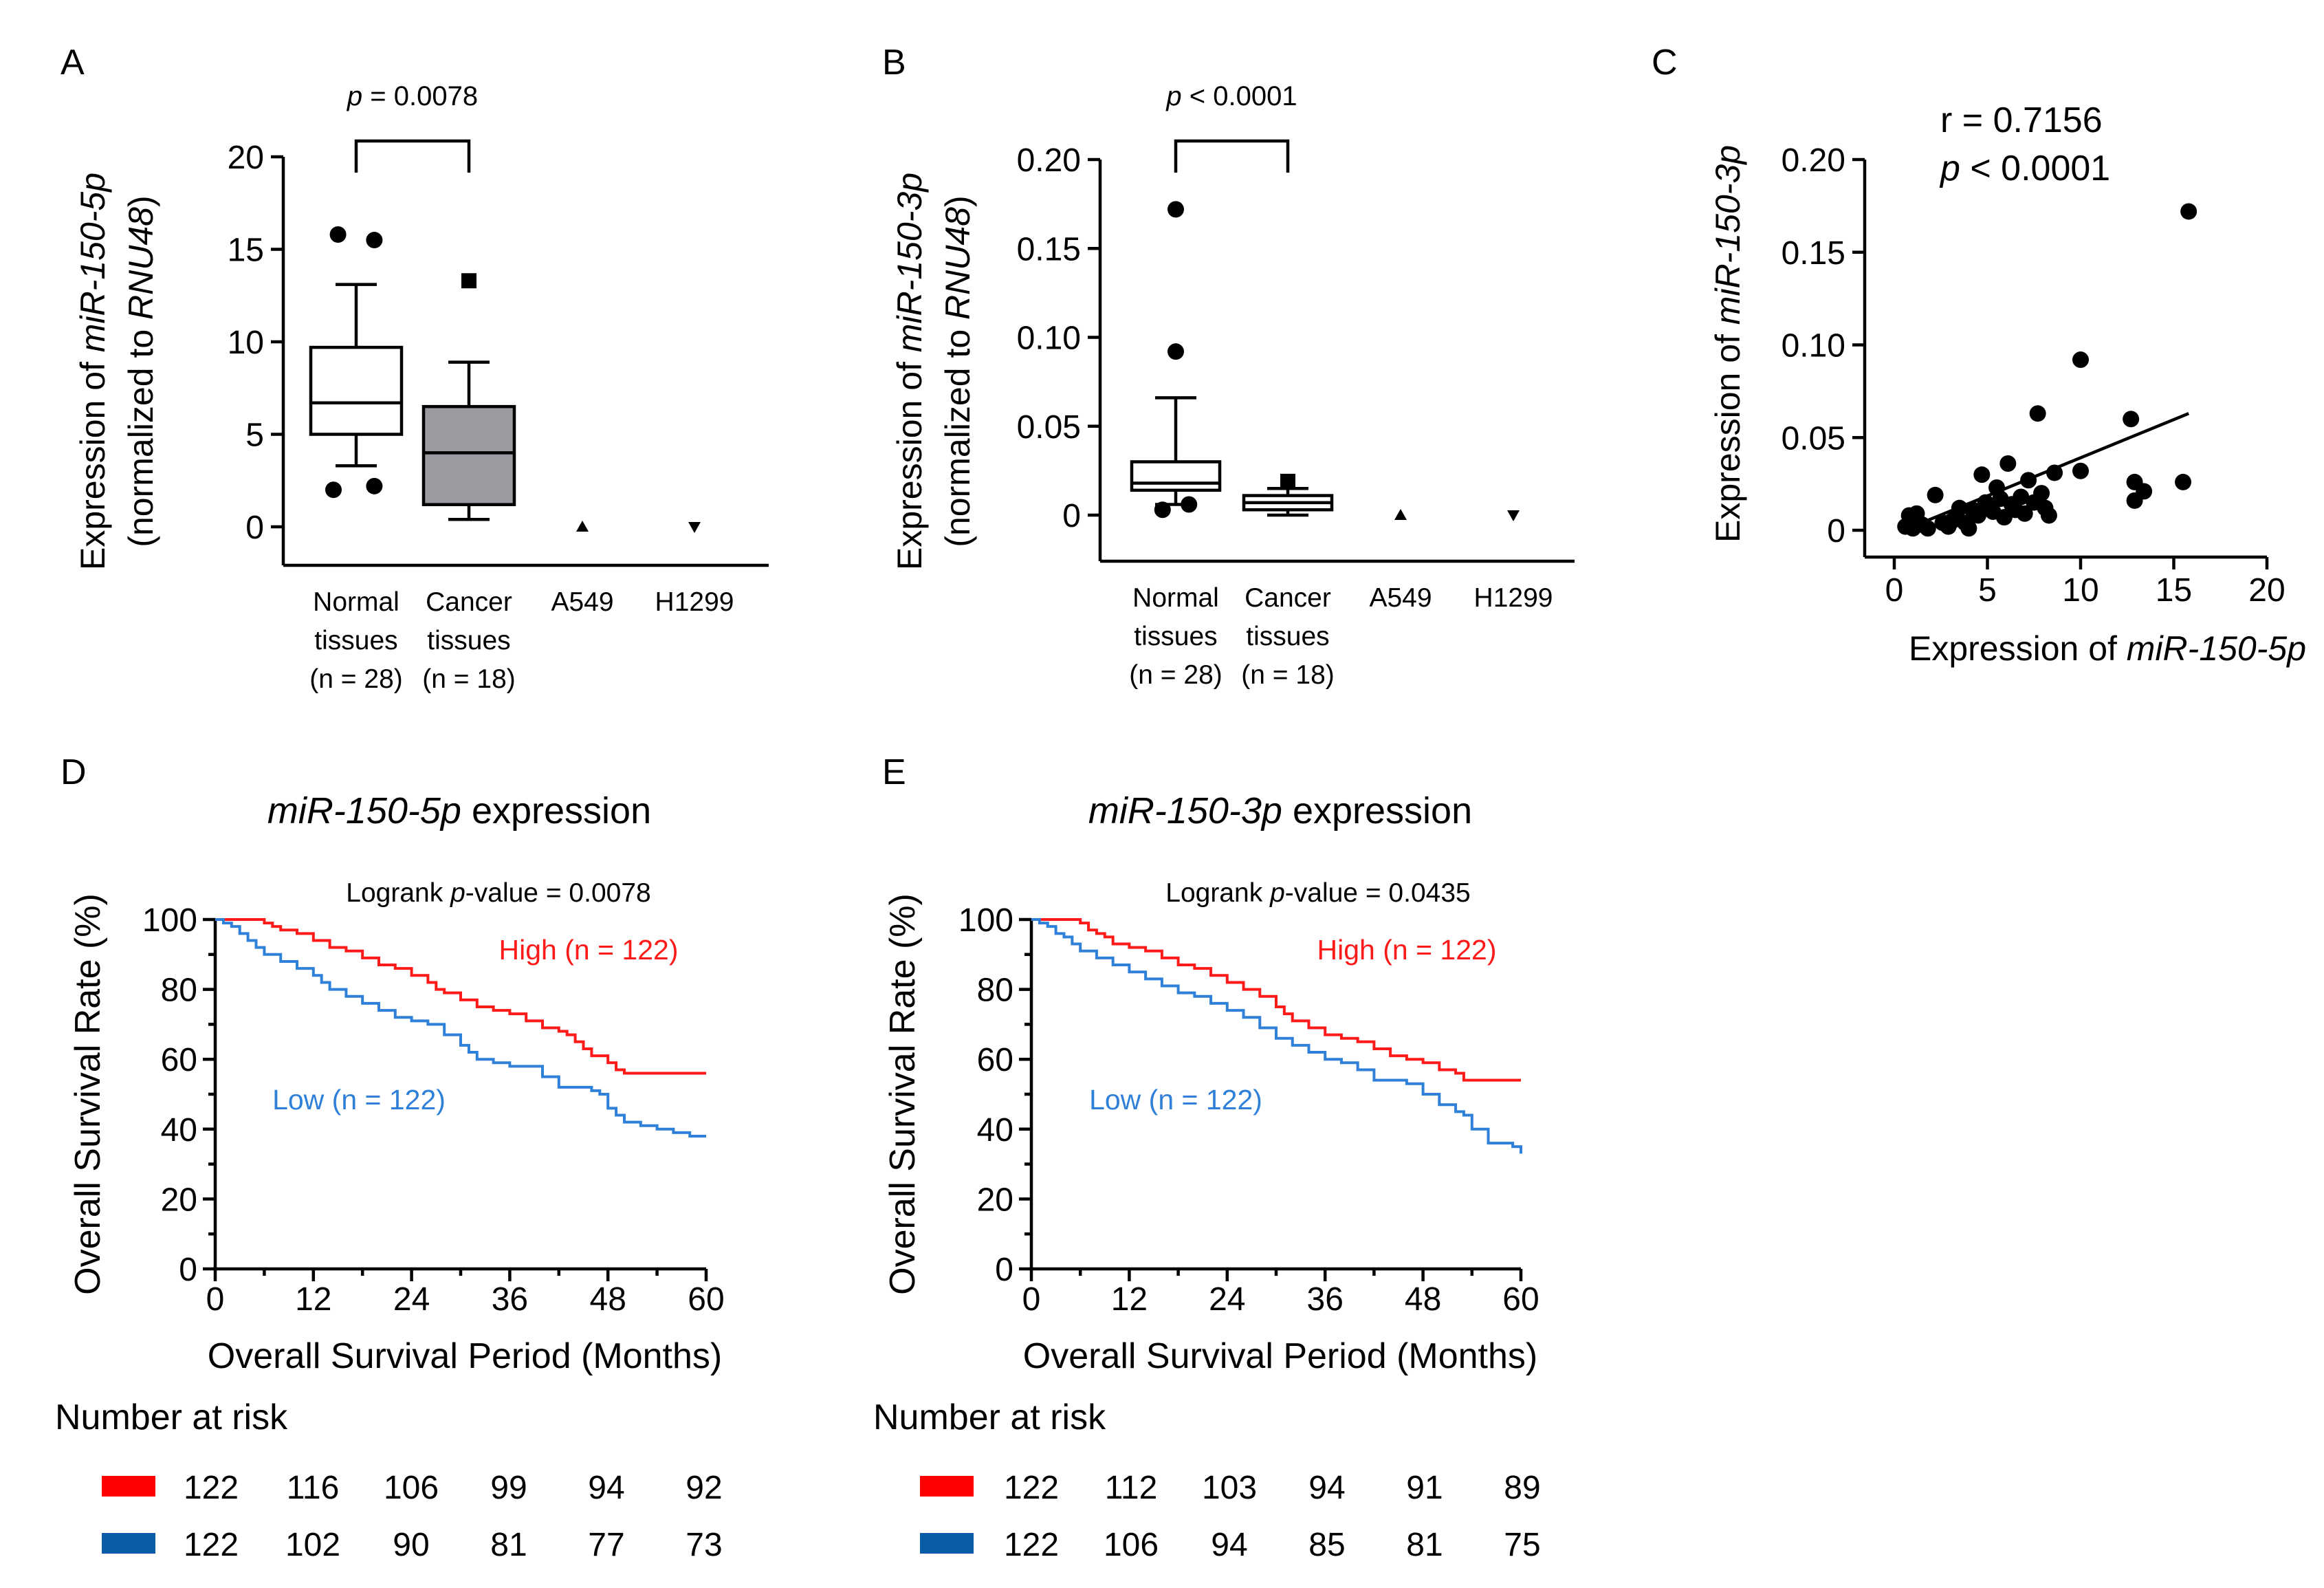 This screenshot has height=1588, width=2324. Describe the element at coordinates (989, 1417) in the screenshot. I see `risk-table-title: Number at risk` at that location.